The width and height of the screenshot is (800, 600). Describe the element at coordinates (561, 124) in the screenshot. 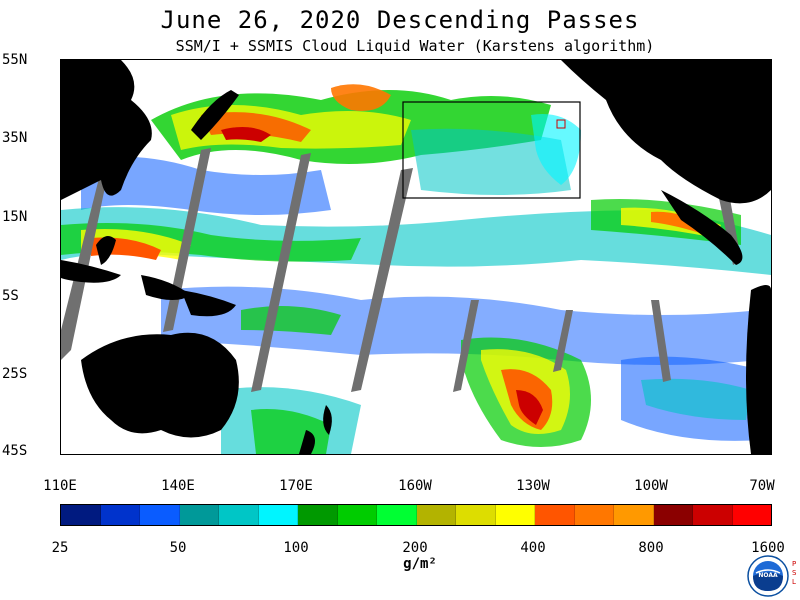

I see `red-marker-box` at that location.